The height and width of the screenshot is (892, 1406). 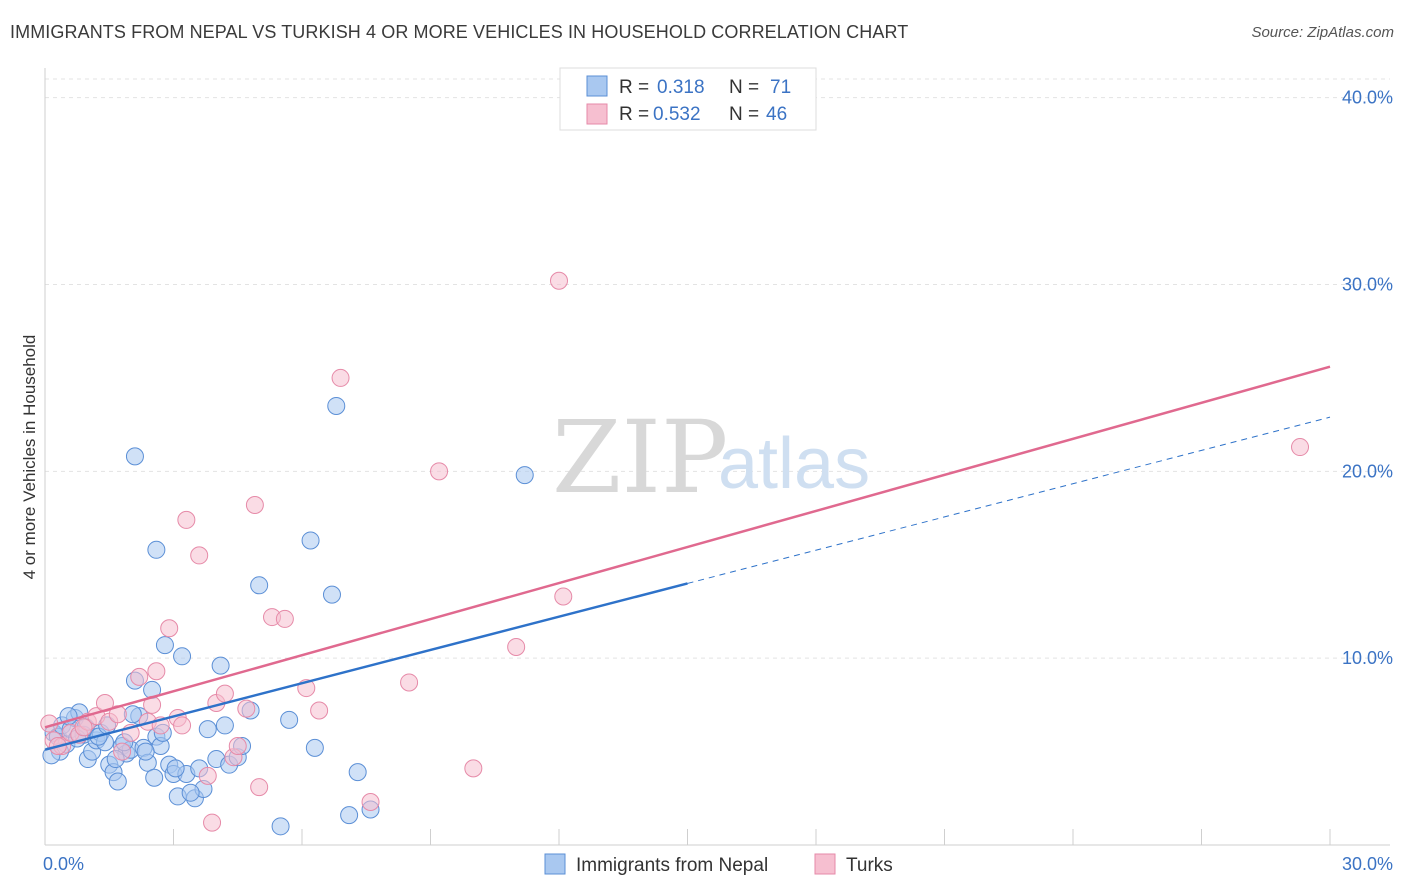 What do you see at coordinates (597, 86) in the screenshot?
I see `legend-swatch-nepal` at bounding box center [597, 86].